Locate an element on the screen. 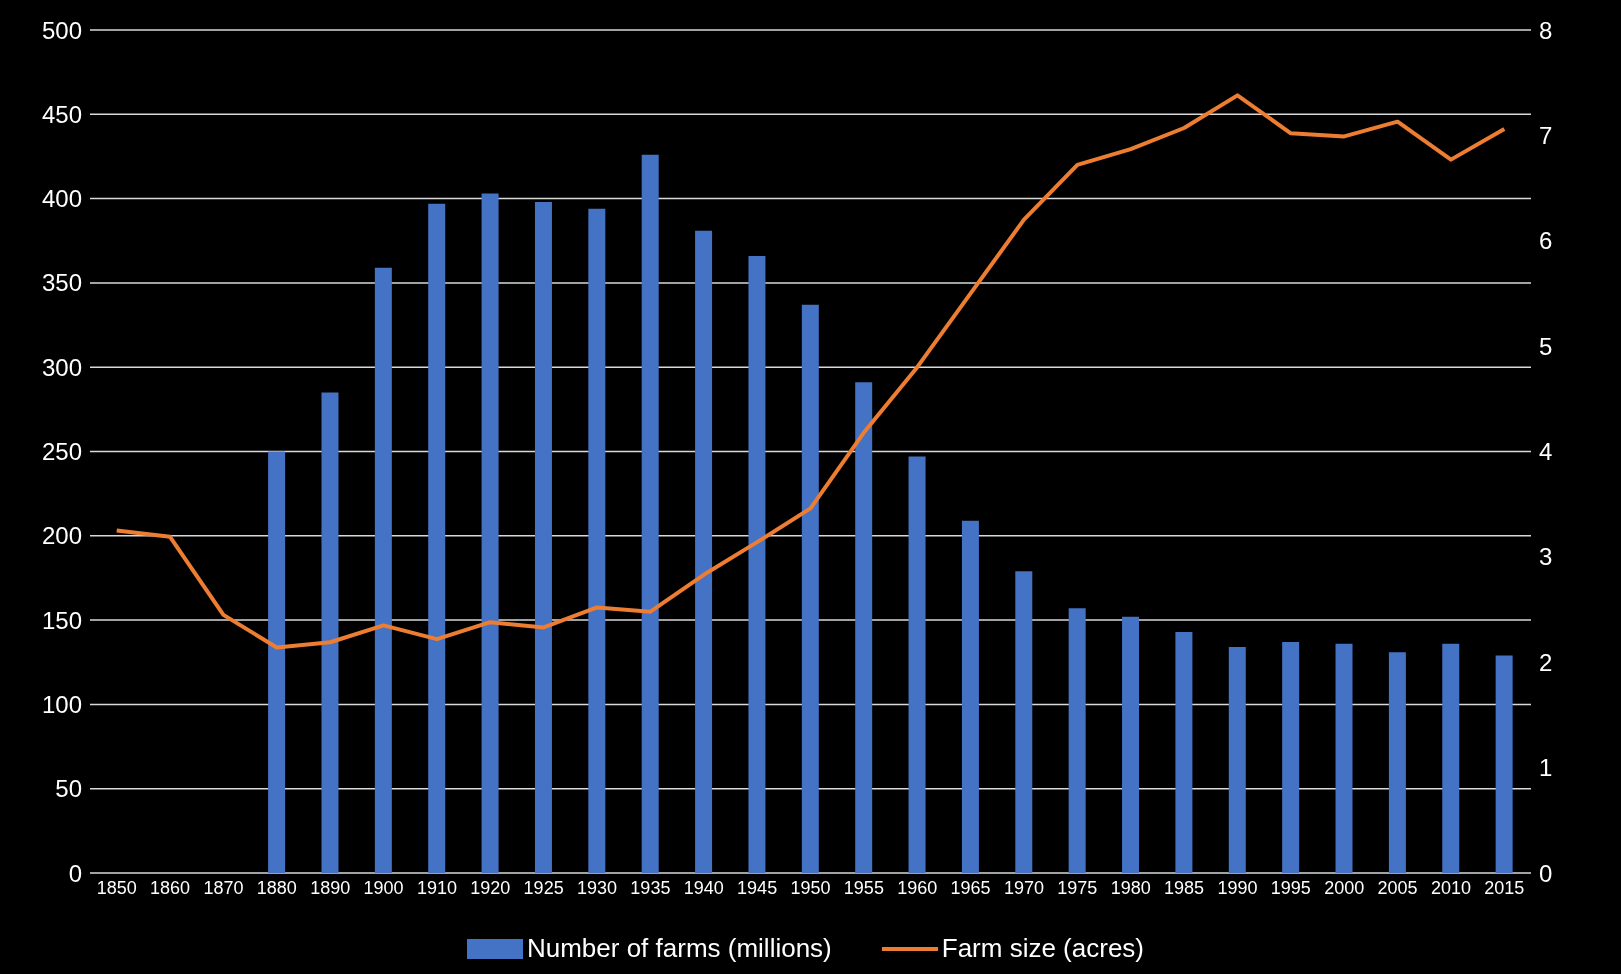  x-tick-label: 1945 is located at coordinates (757, 887).